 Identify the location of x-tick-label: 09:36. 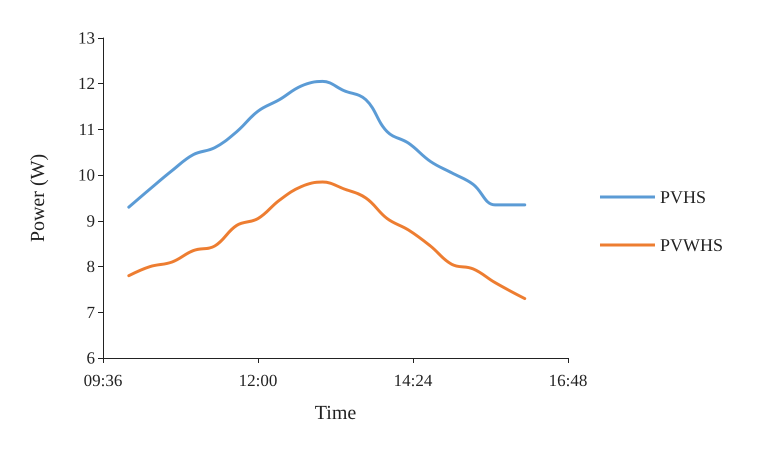
(103, 380).